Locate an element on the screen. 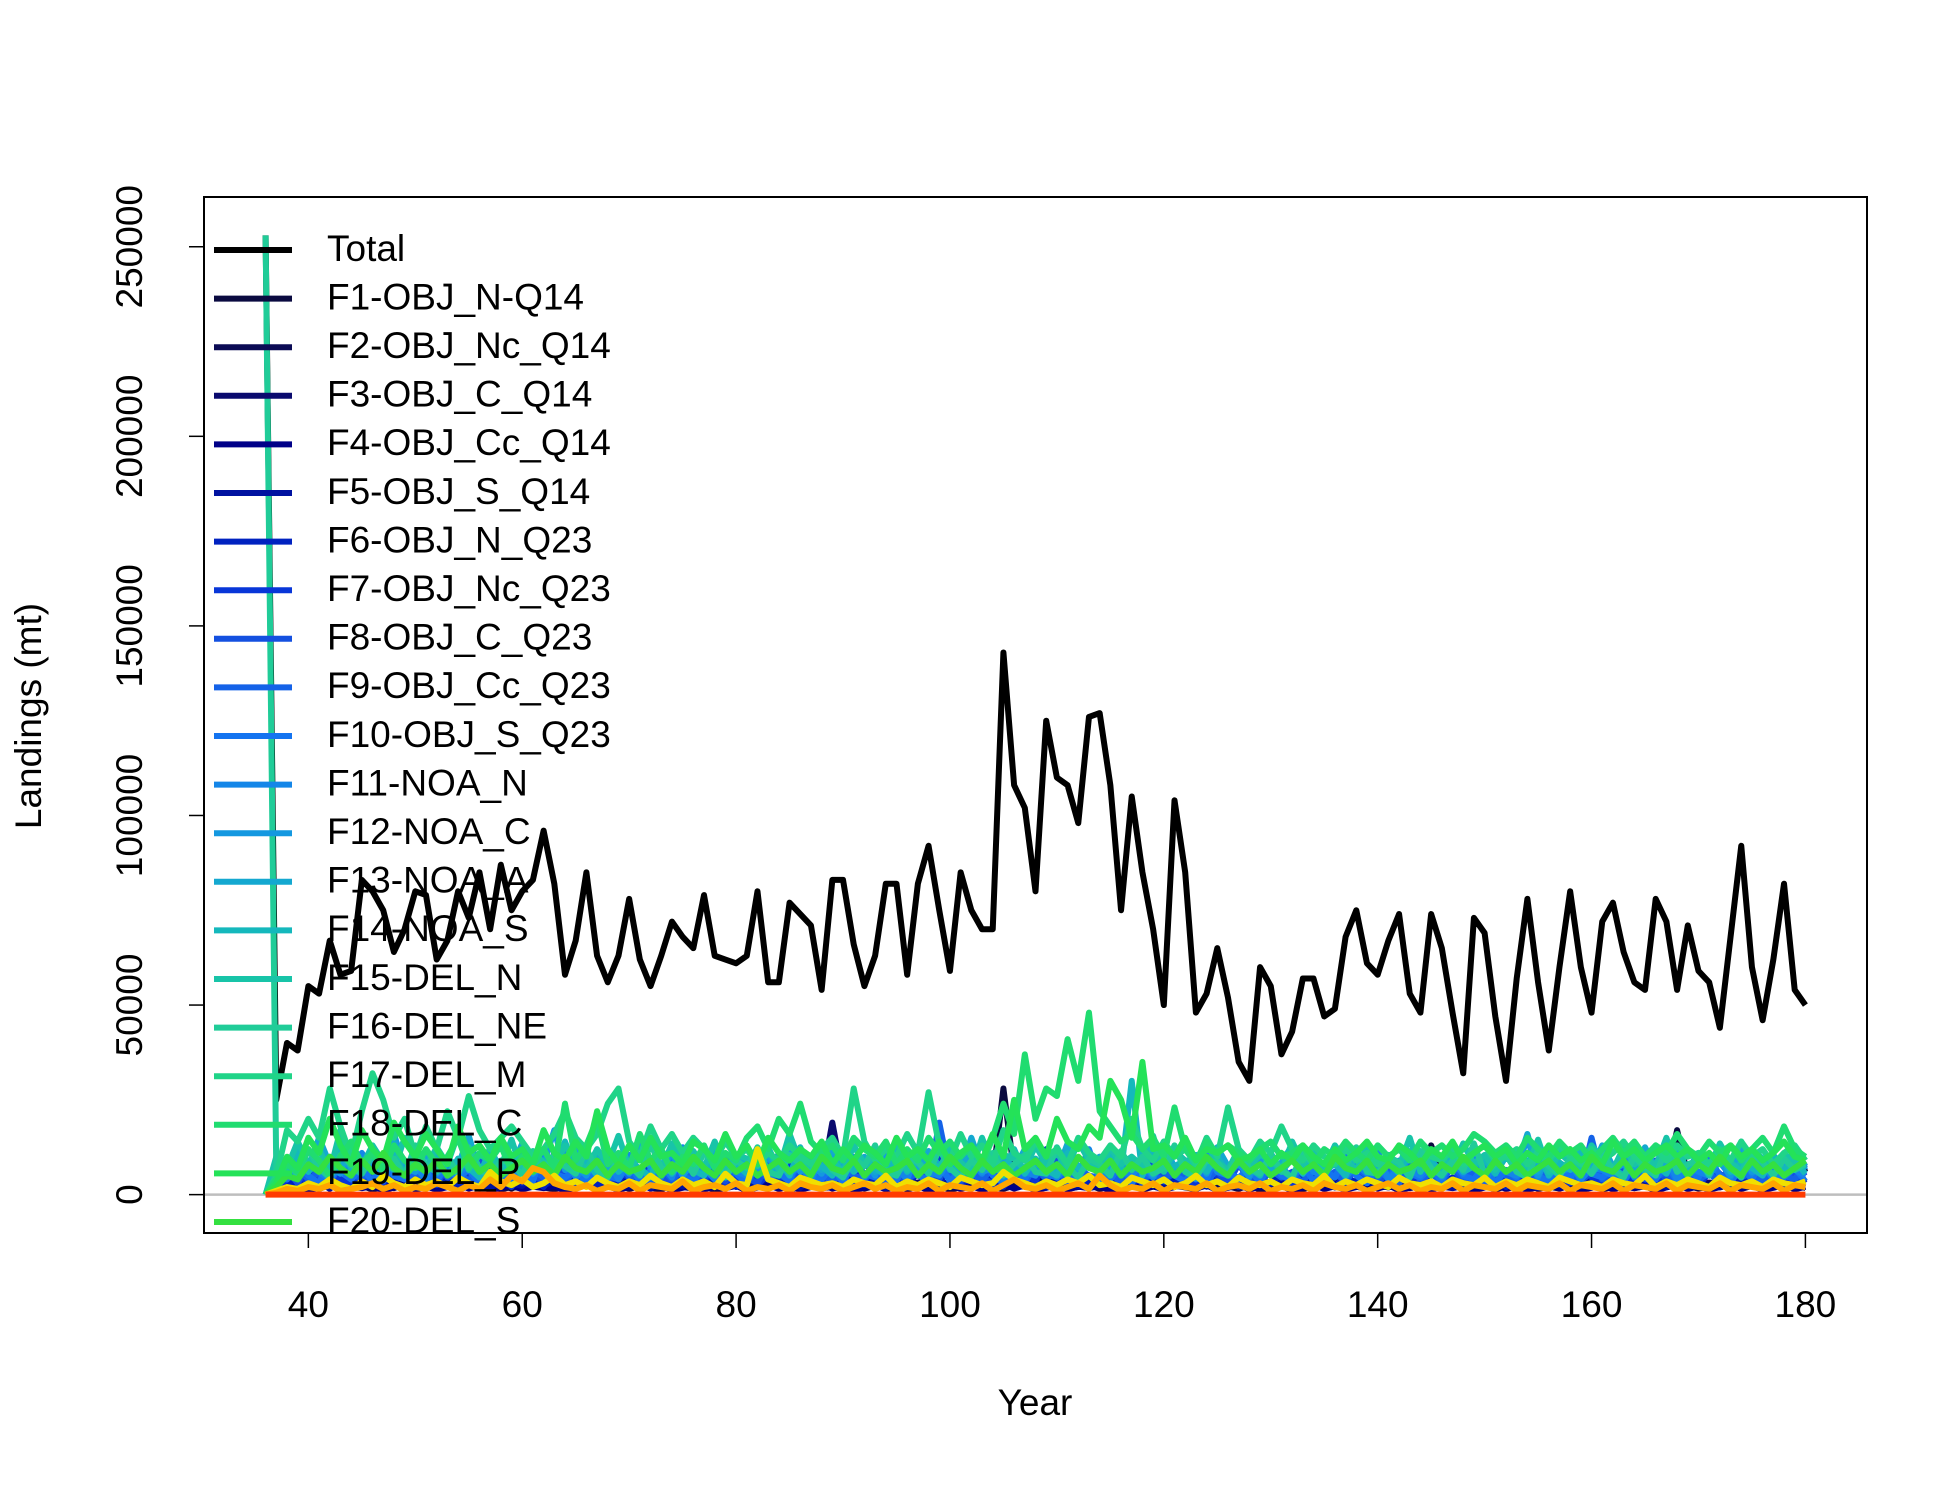 The image size is (1950, 1500). legend-label: F14-NOA_S is located at coordinates (428, 928).